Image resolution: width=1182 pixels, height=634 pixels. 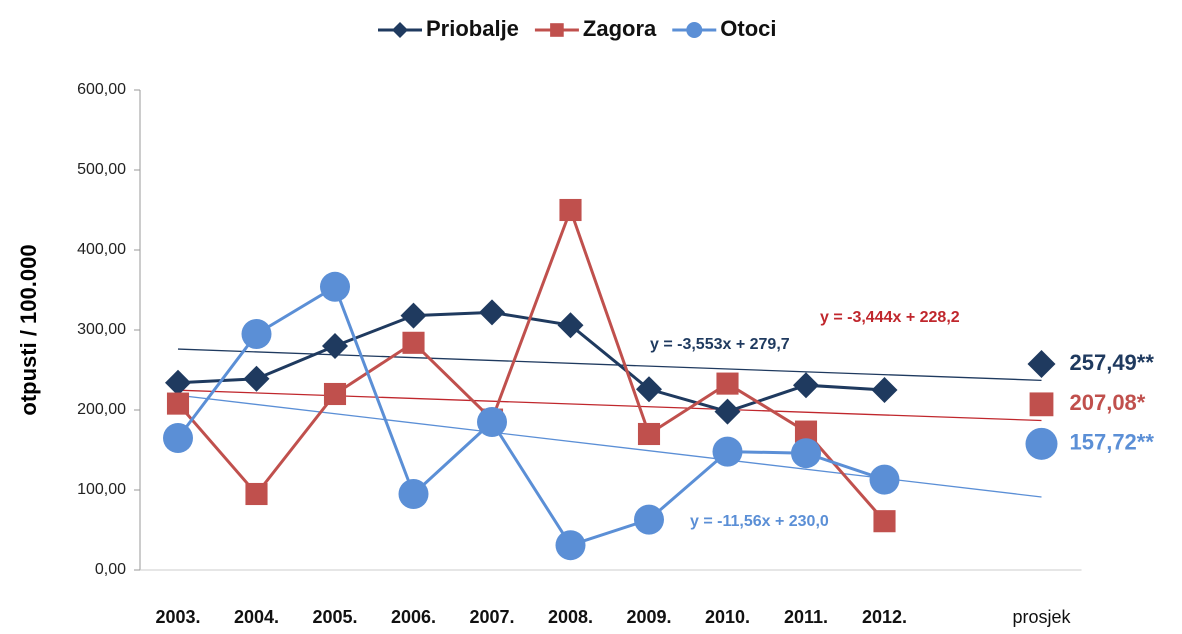 What do you see at coordinates (748, 28) in the screenshot?
I see `legend-label: Otoci` at bounding box center [748, 28].